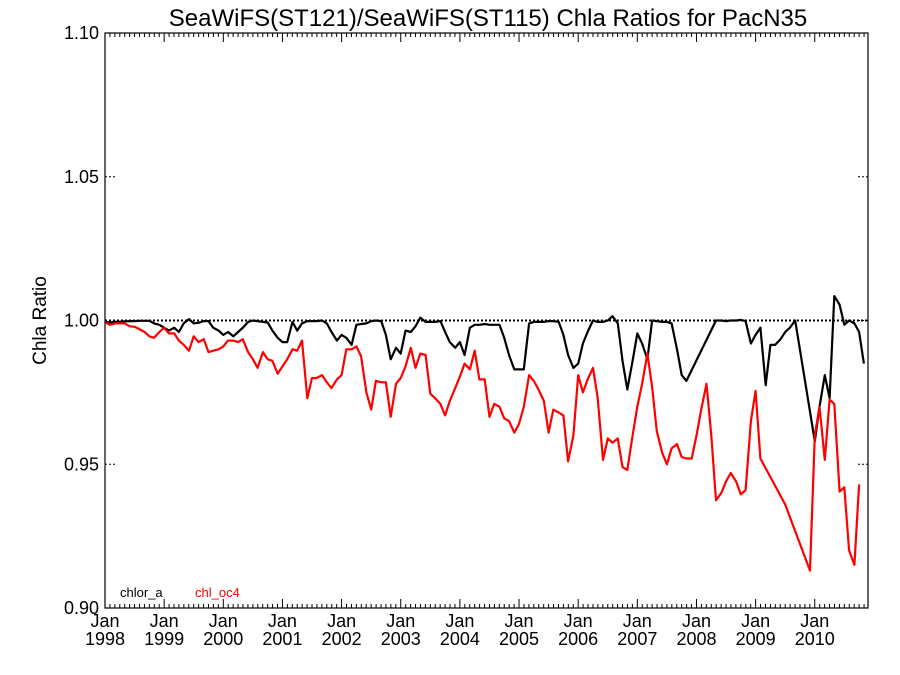 Image resolution: width=900 pixels, height=675 pixels. What do you see at coordinates (81, 608) in the screenshot?
I see `y-tick-label: 0.90` at bounding box center [81, 608].